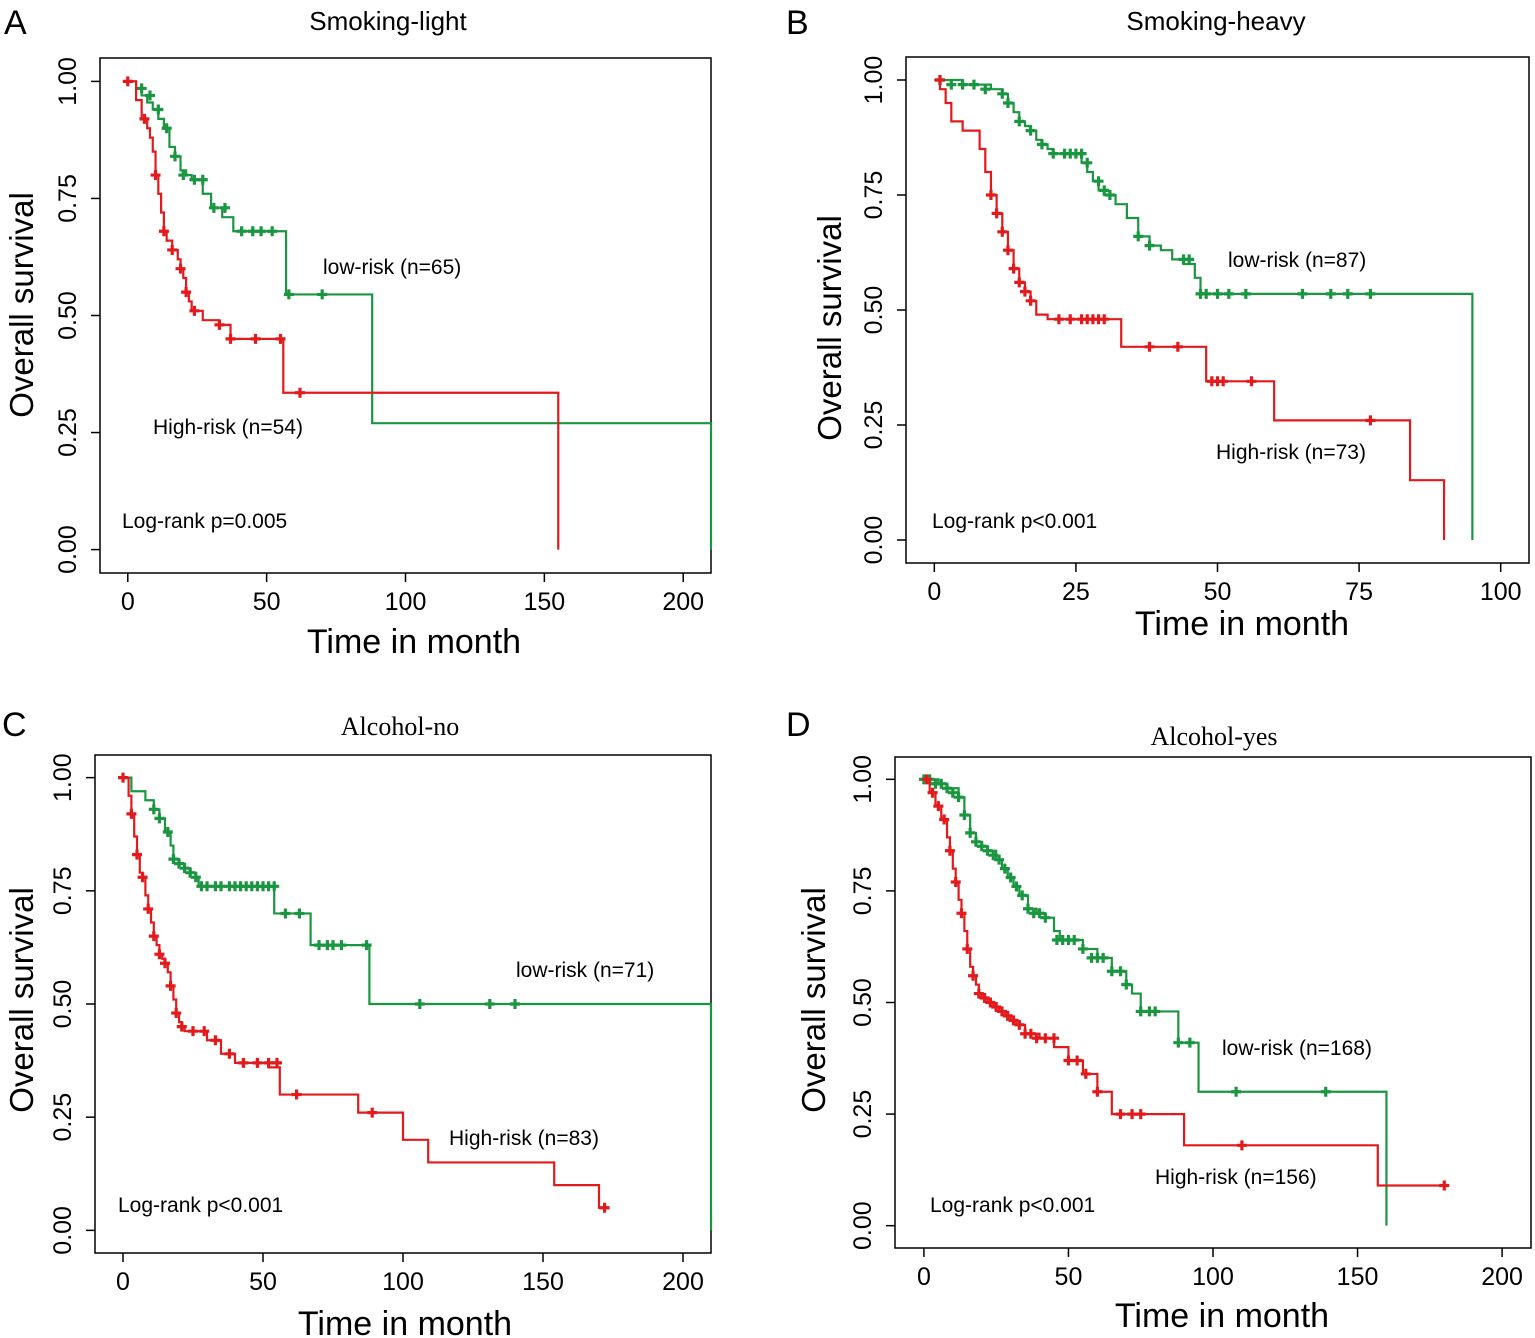 The width and height of the screenshot is (1535, 1338). What do you see at coordinates (14, 725) in the screenshot?
I see `panel-c-letter: C` at bounding box center [14, 725].